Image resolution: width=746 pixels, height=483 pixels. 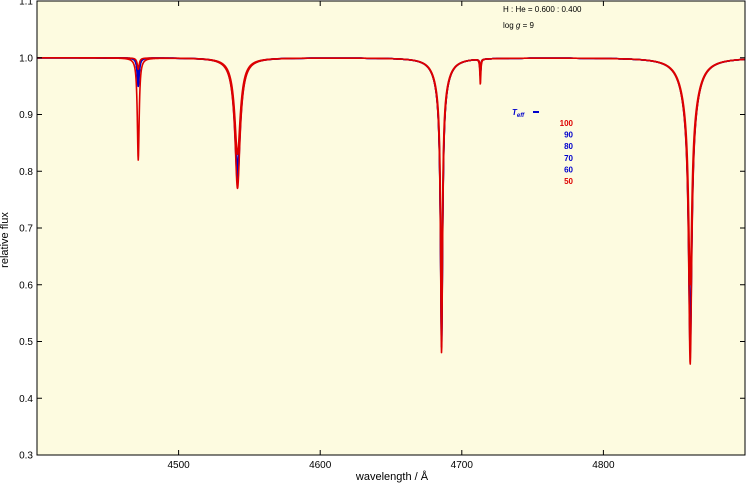 I want to click on x-tick-label: 4500, so click(x=178, y=465).